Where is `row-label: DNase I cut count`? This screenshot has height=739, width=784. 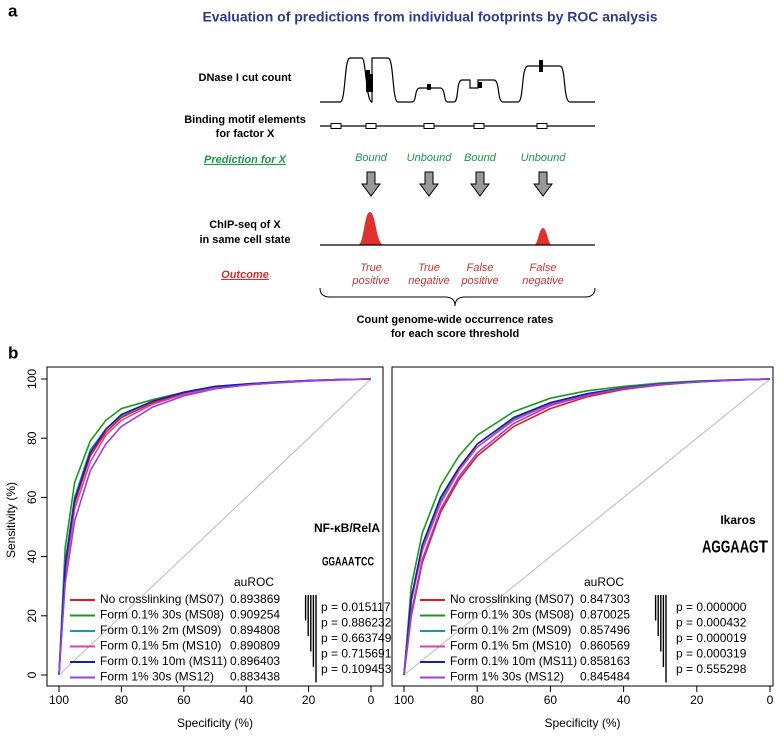 row-label: DNase I cut count is located at coordinates (245, 78).